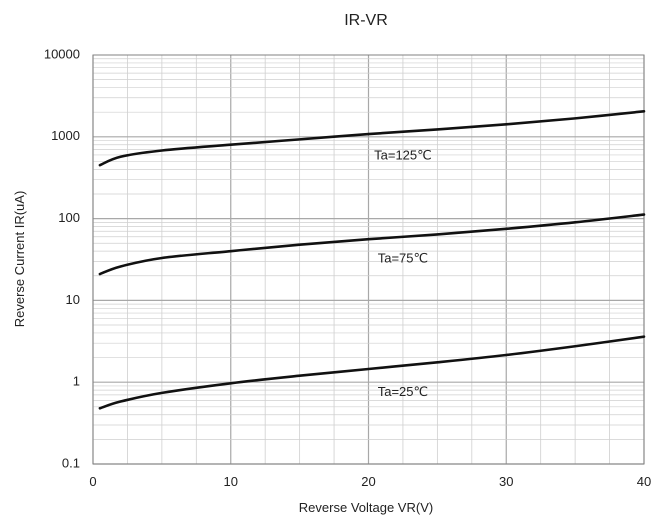 This screenshot has width=672, height=525. Describe the element at coordinates (71, 462) in the screenshot. I see `y-tick-label: 0.1` at that location.